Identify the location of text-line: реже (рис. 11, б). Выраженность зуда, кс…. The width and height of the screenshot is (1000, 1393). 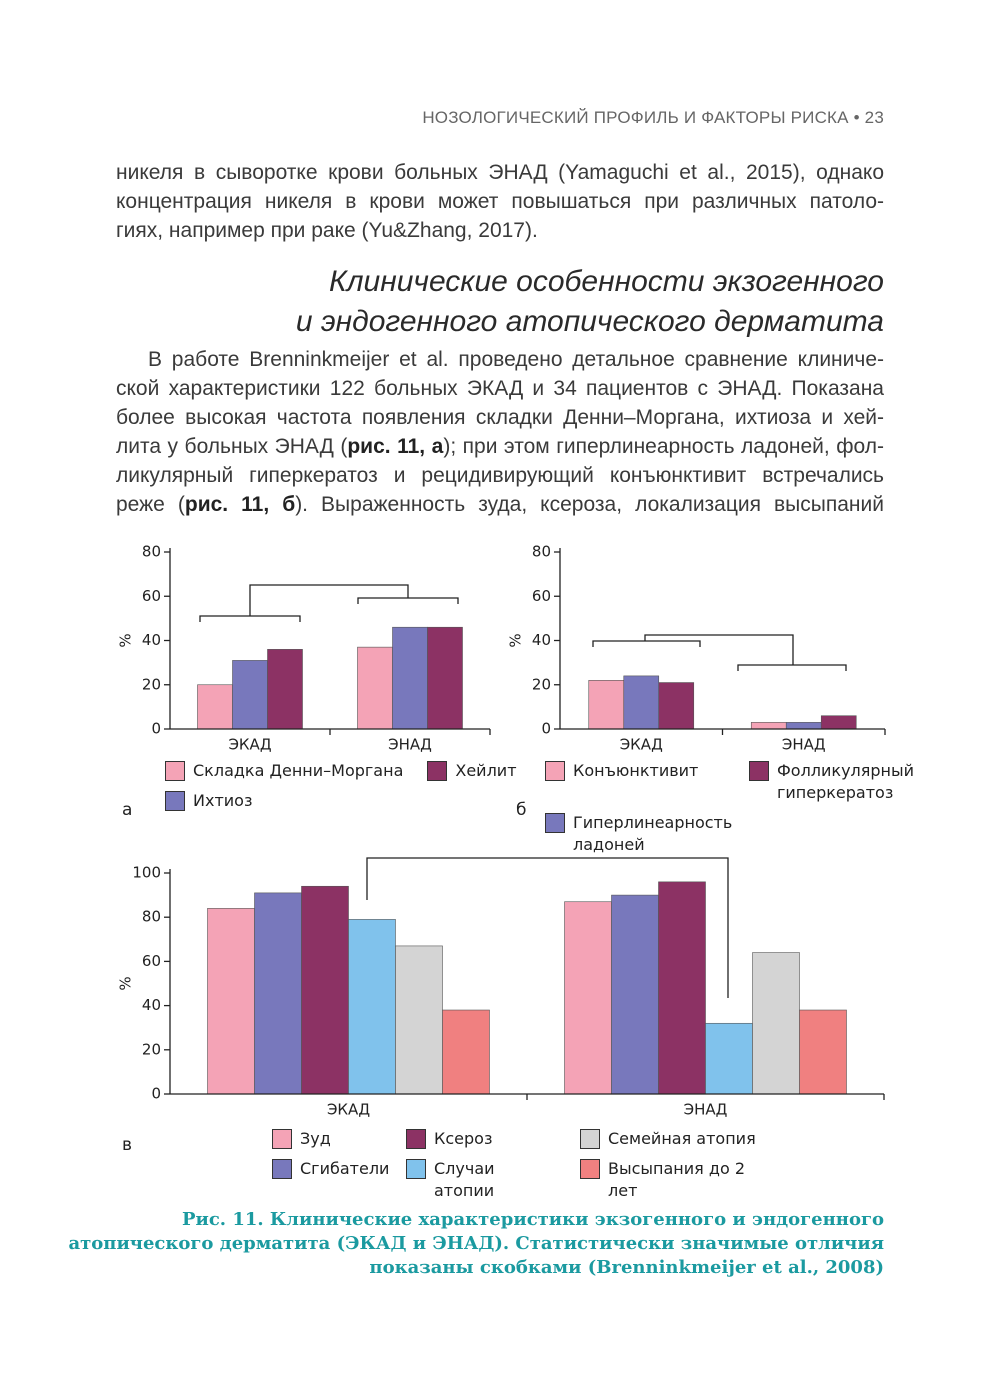
(500, 504).